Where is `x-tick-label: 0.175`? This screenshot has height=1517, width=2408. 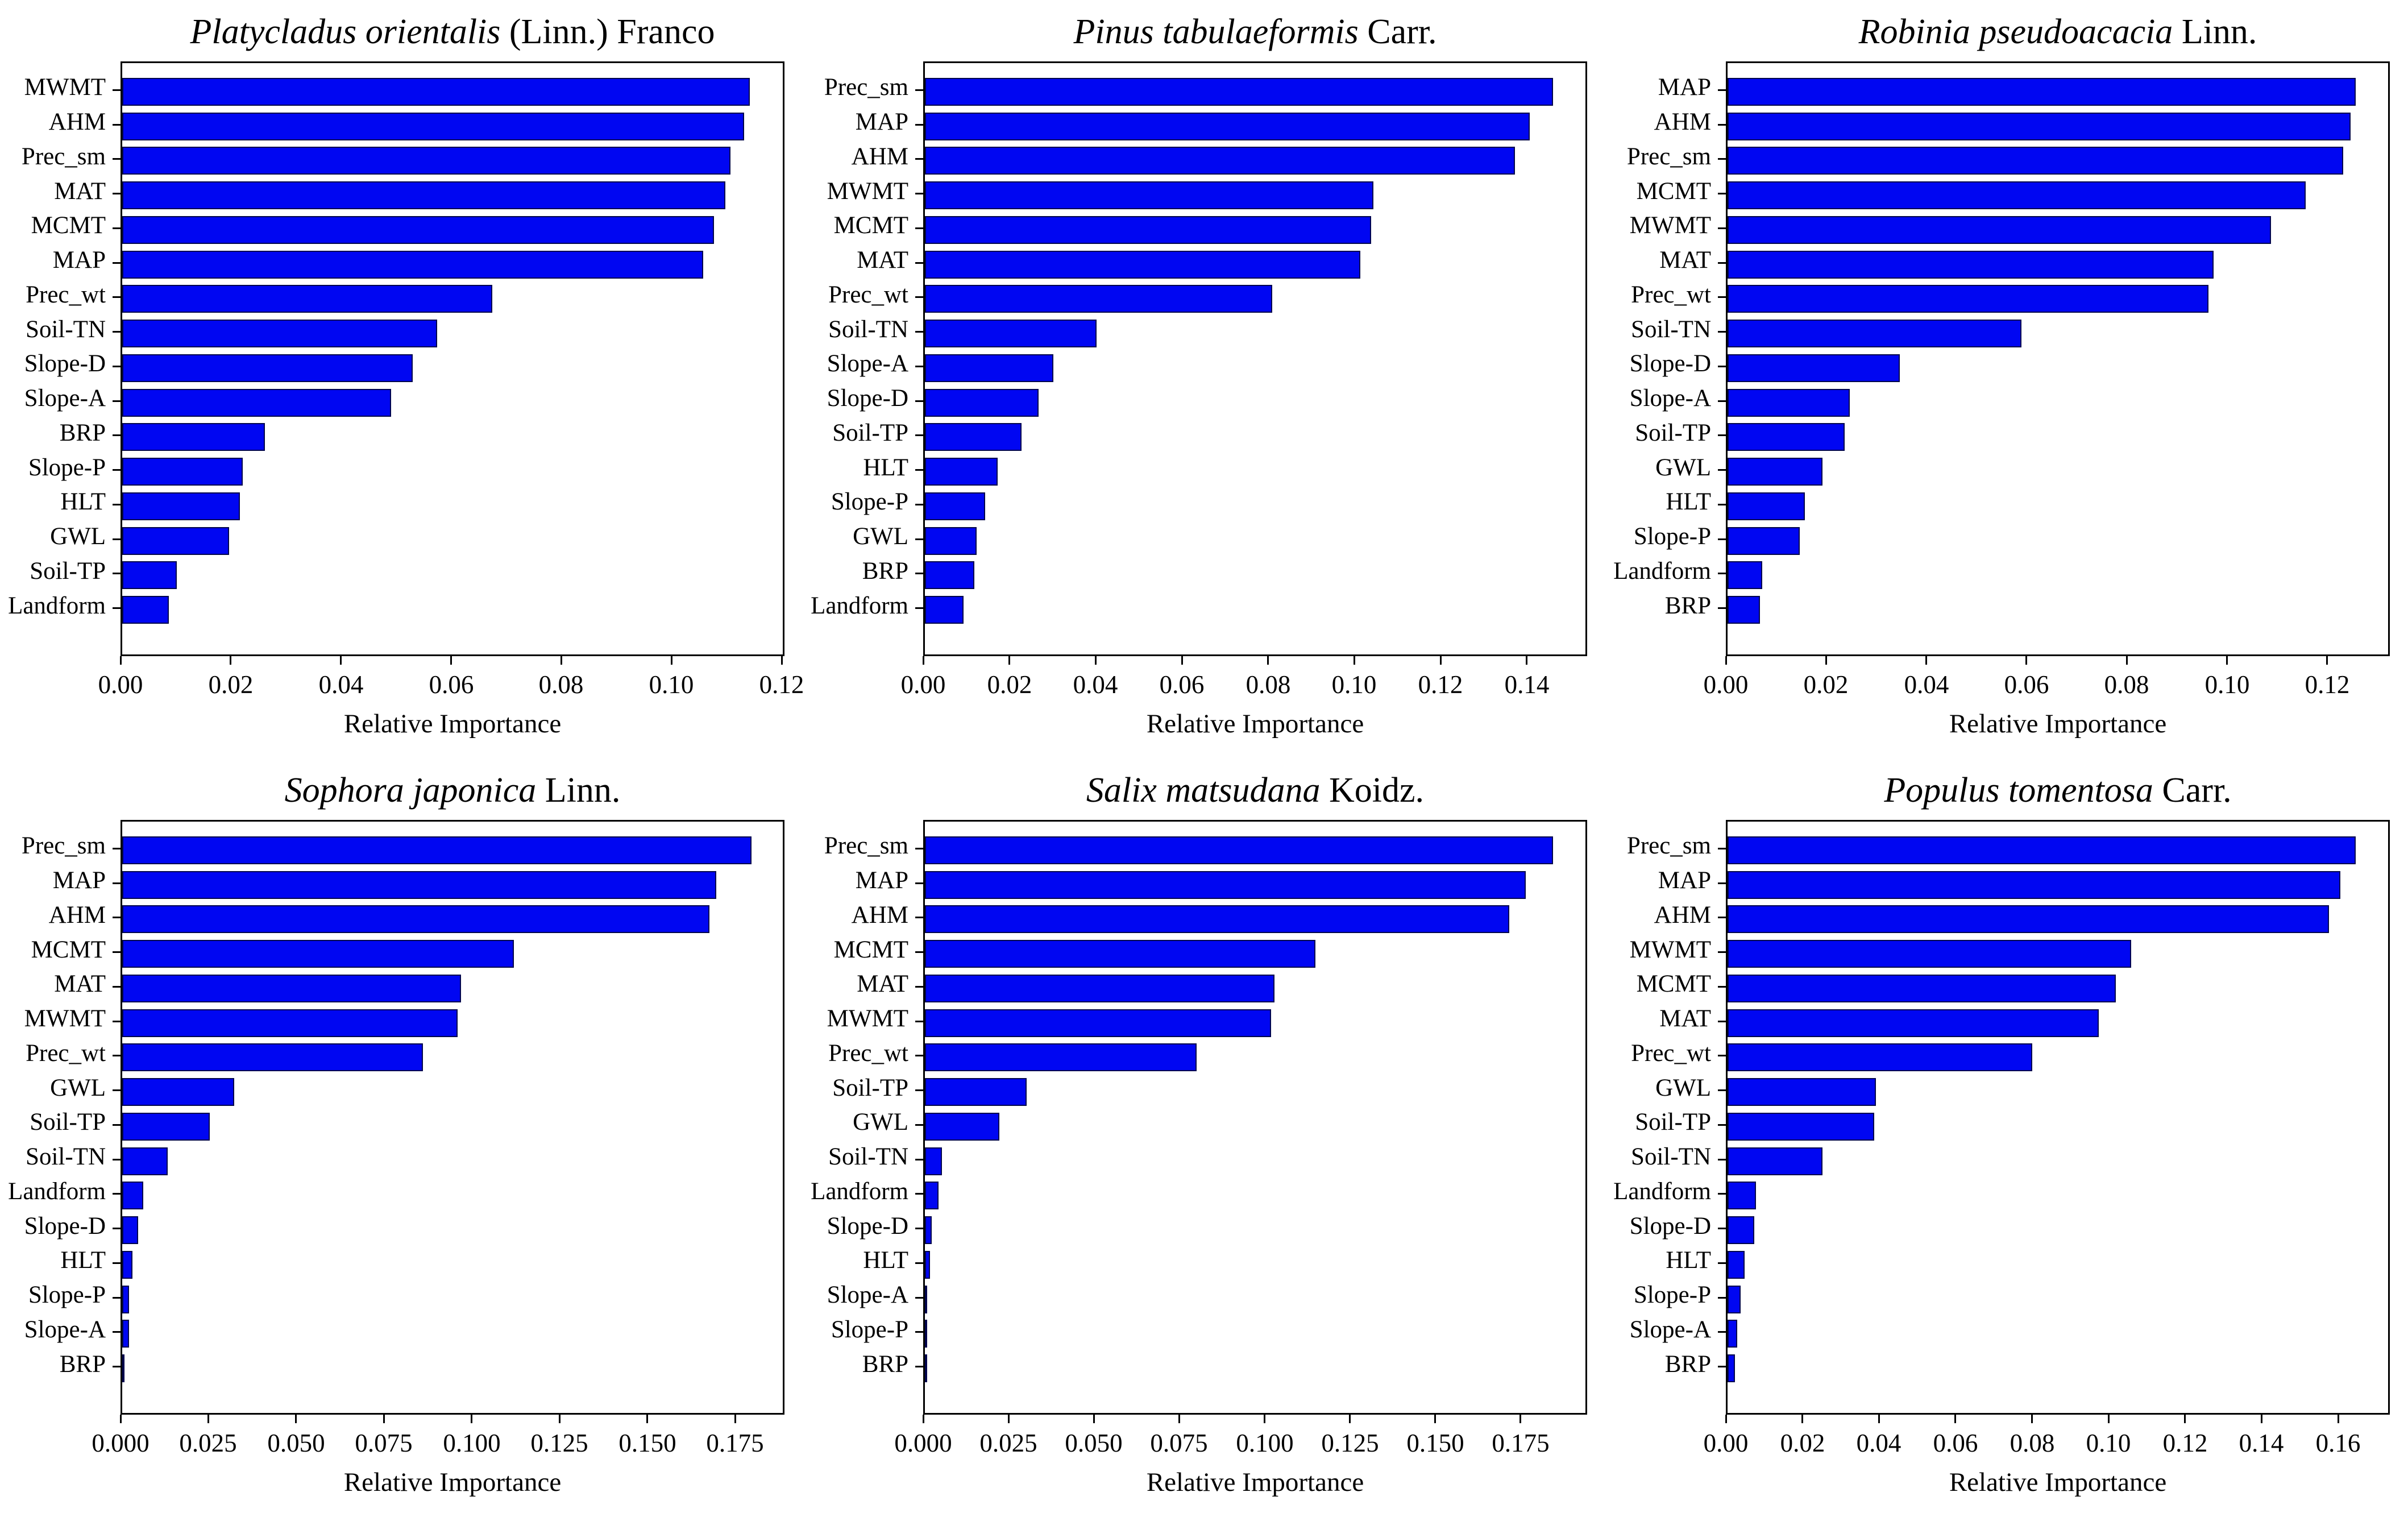
x-tick-label: 0.175 is located at coordinates (735, 1443).